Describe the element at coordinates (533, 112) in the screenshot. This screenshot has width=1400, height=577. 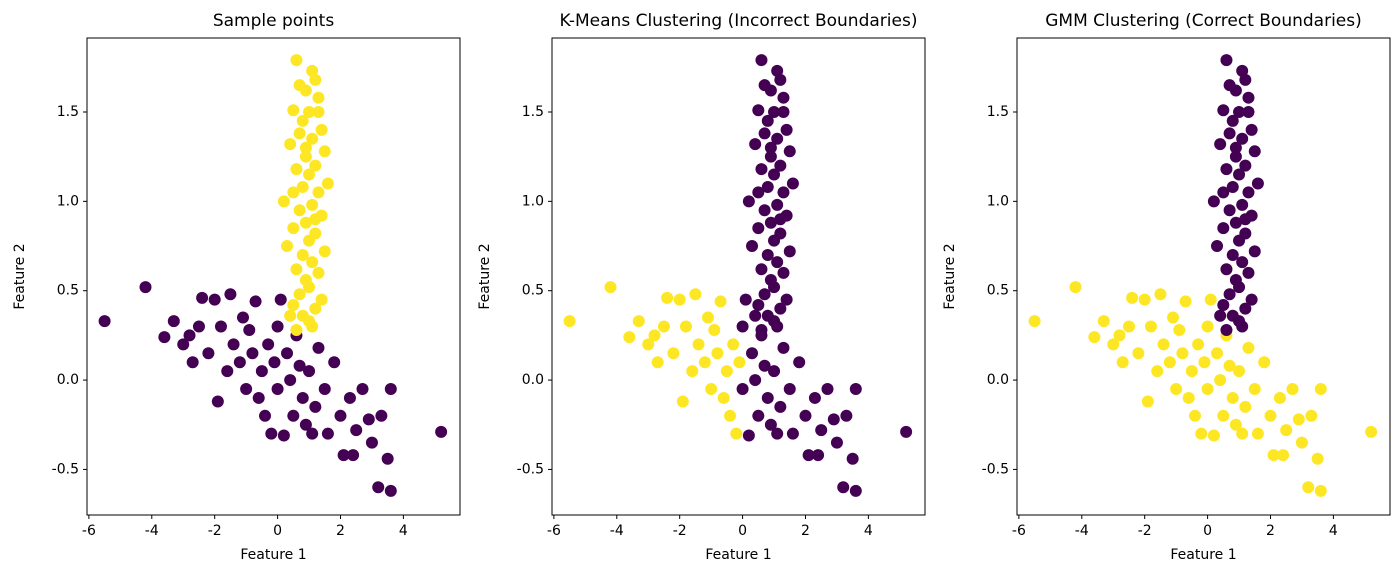
I see `y-tick-label: 1.5` at that location.